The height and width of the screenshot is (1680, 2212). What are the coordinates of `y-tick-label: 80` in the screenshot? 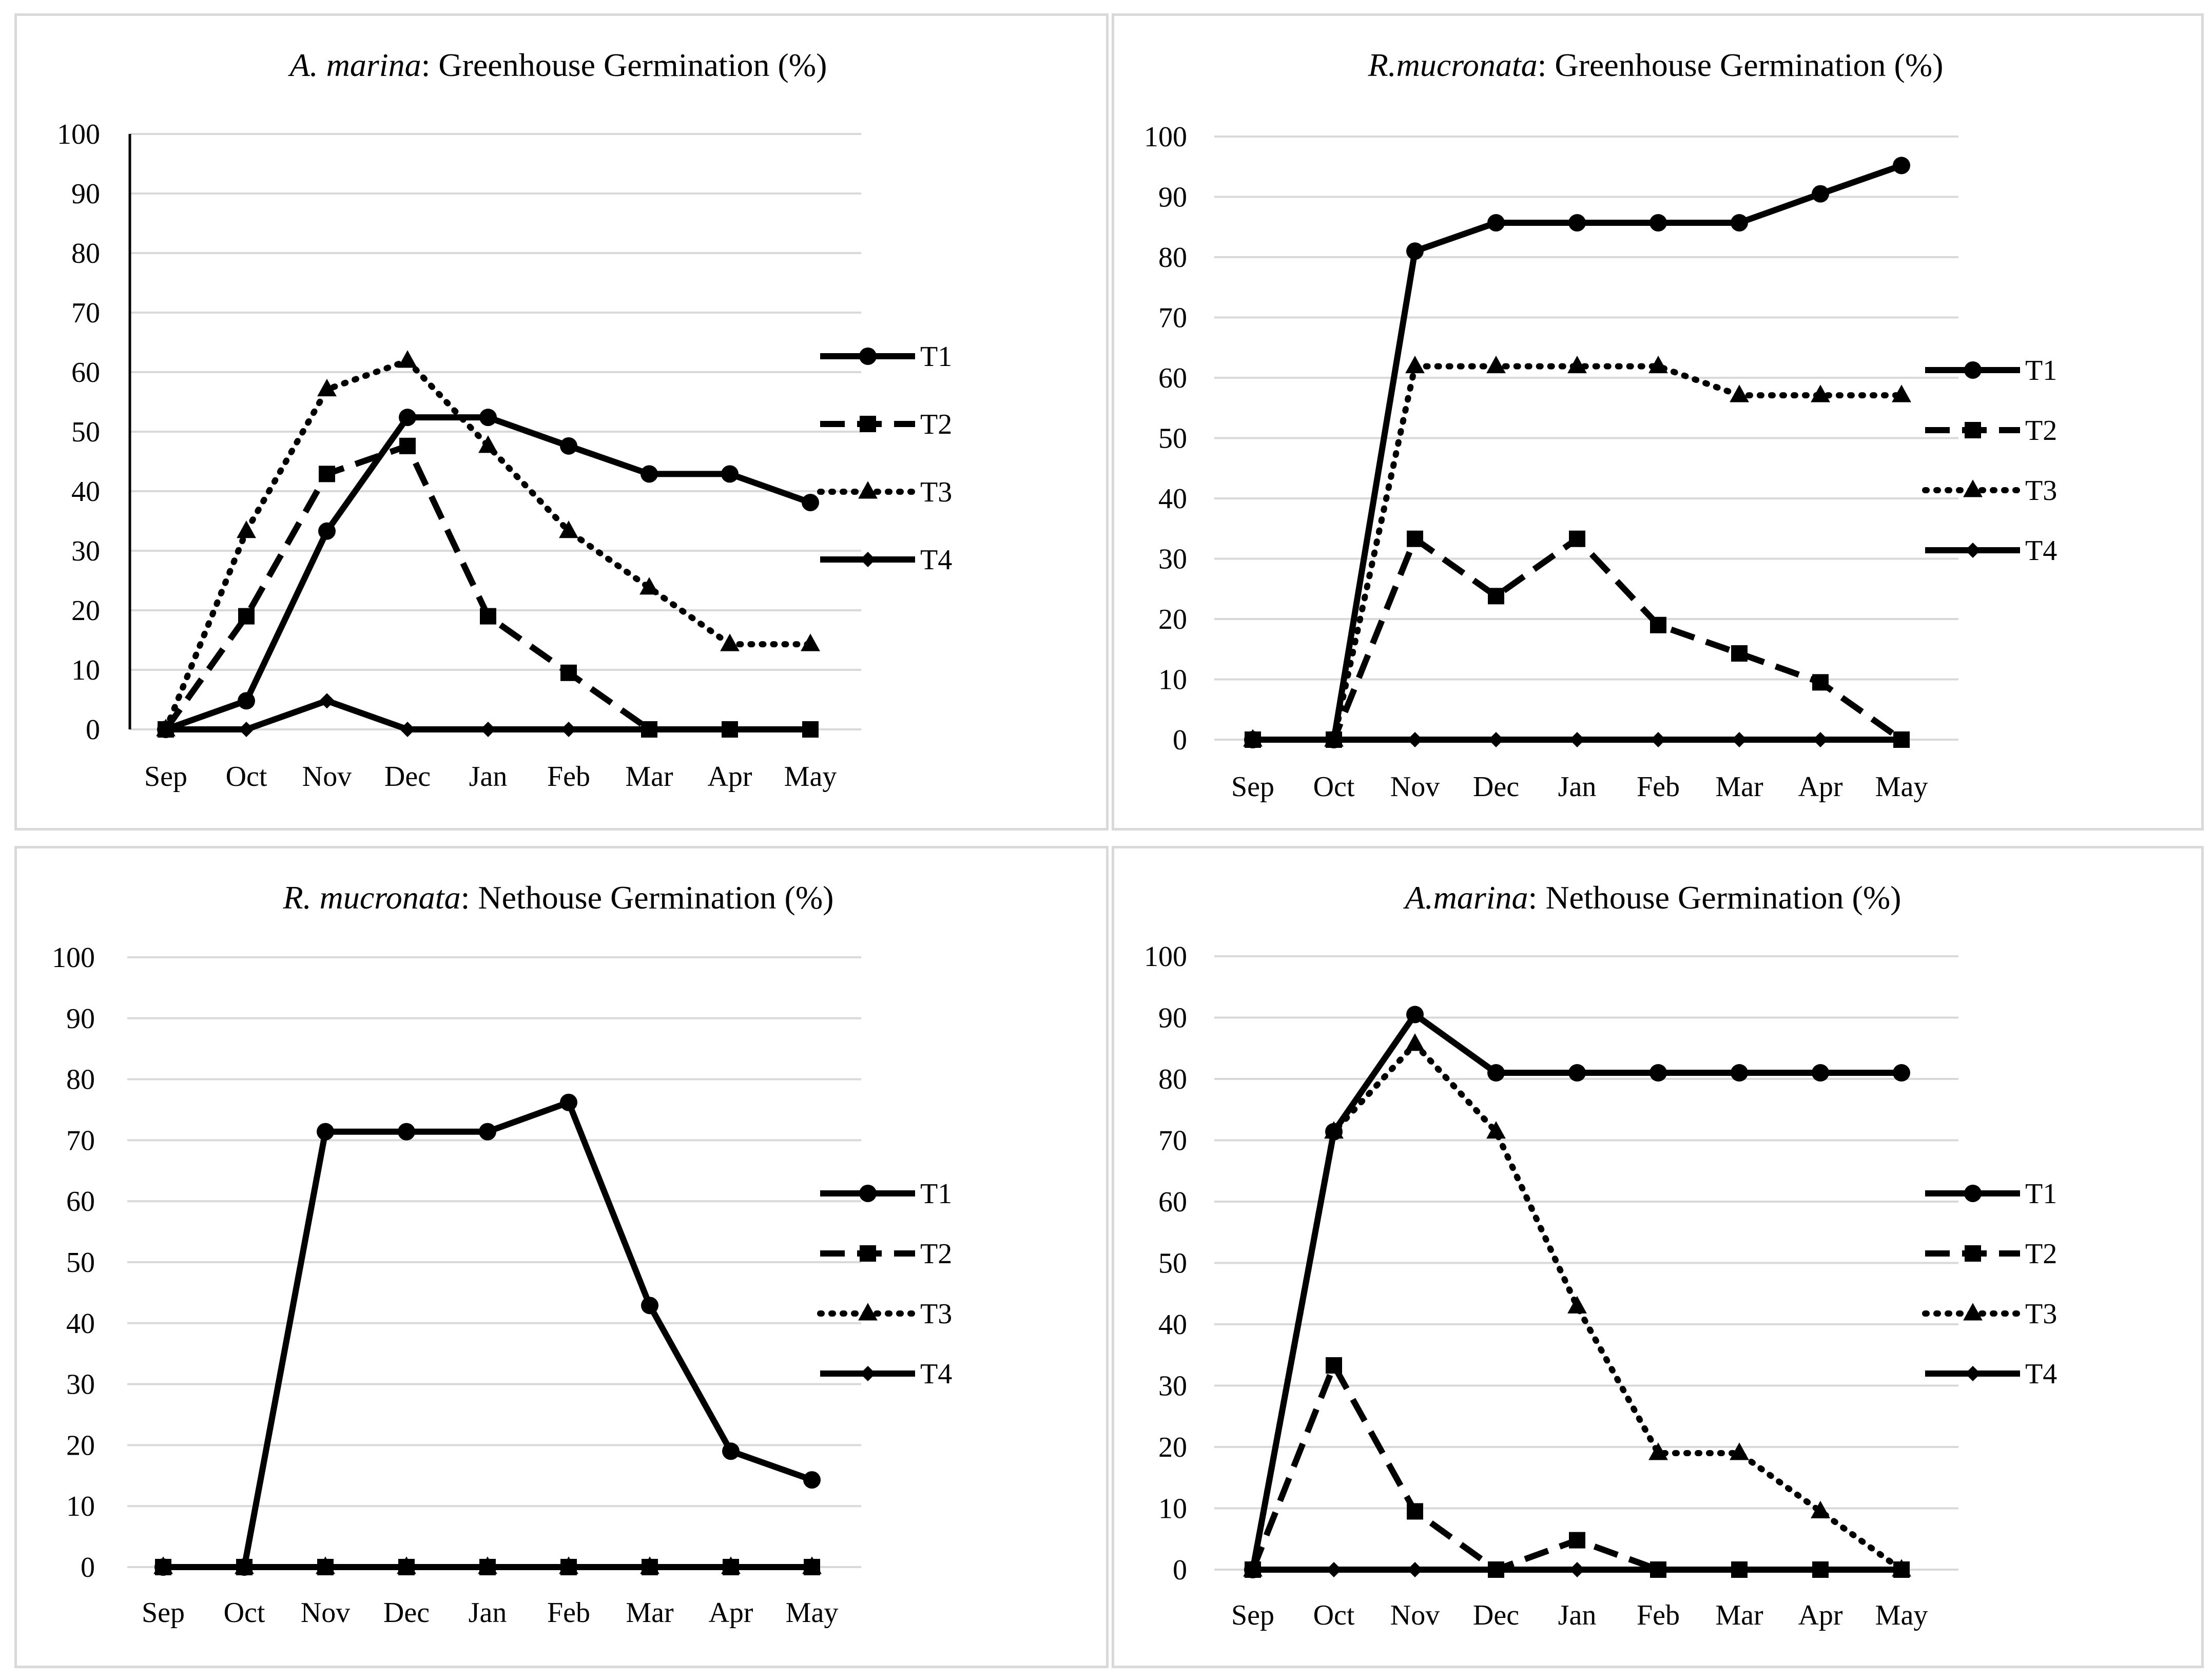 It's located at (80, 1080).